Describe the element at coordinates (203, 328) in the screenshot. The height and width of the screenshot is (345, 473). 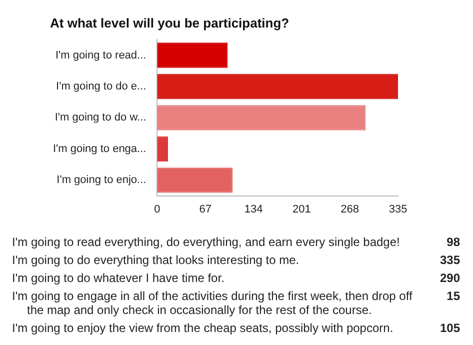
I see `text: I'm going to enjoy the view from the cheap seats, possibly with popcorn.` at that location.